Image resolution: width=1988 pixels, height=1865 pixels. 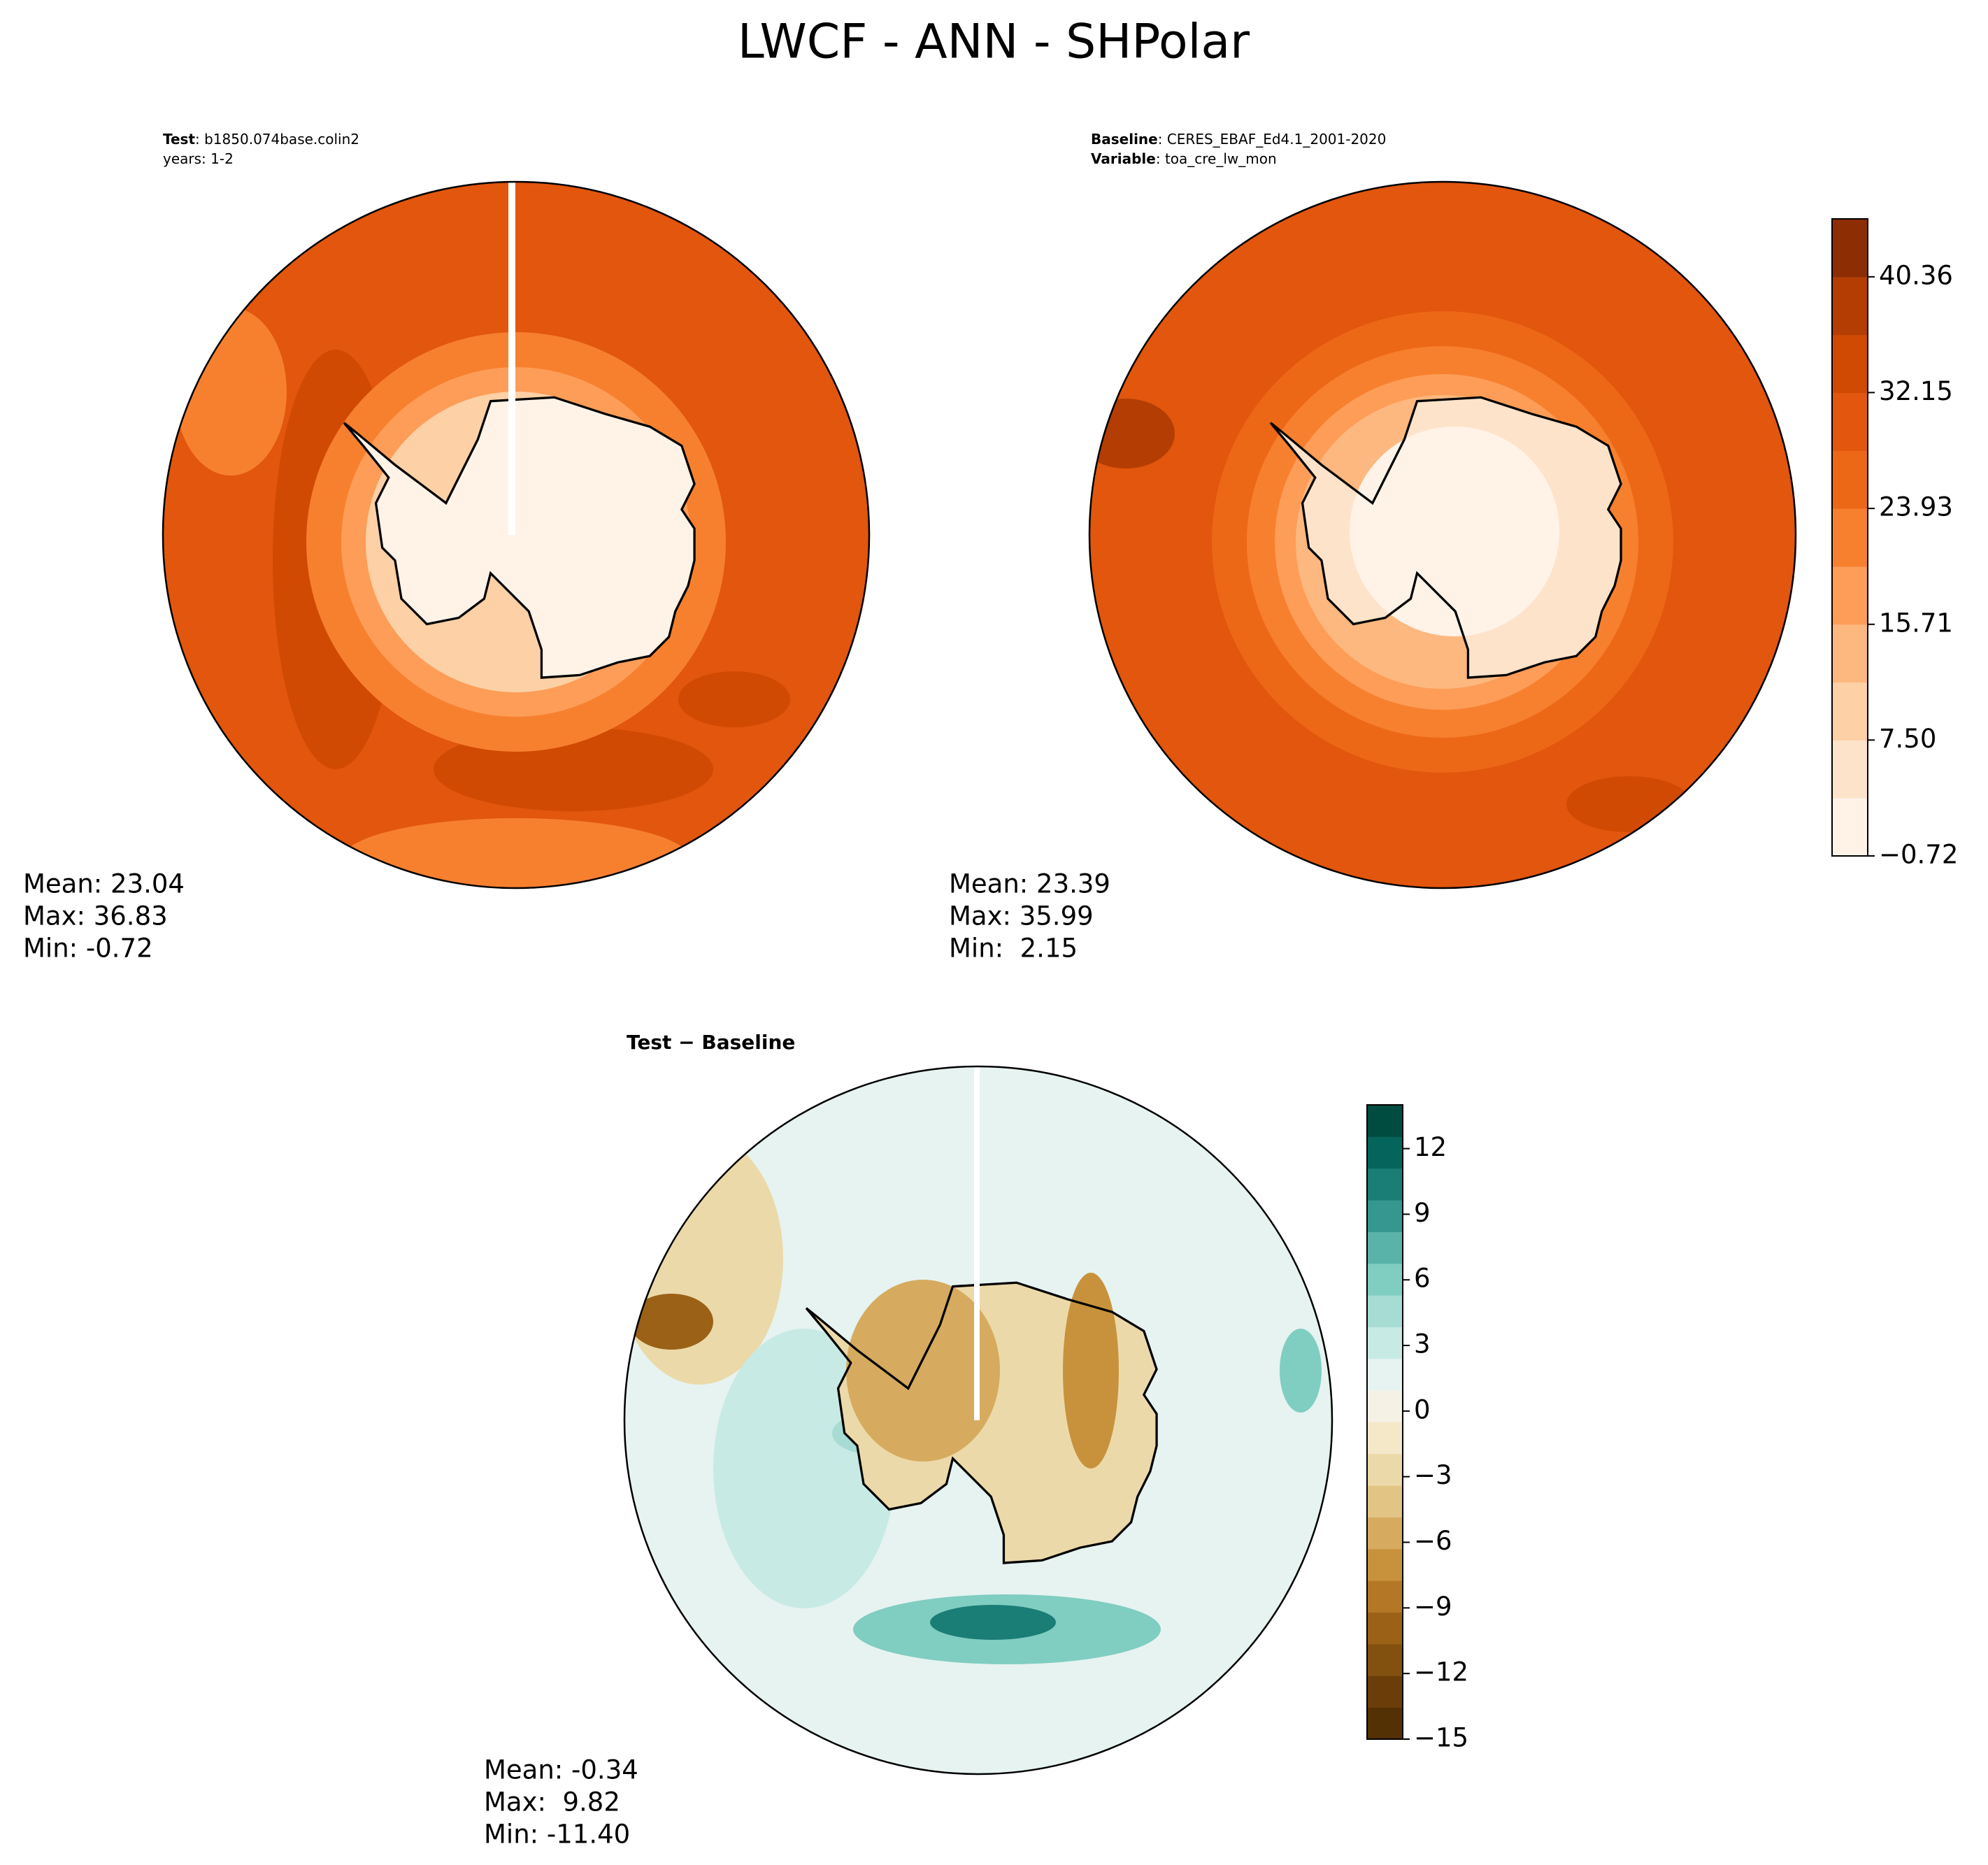 I want to click on colorbar-tick-label: 40.36, so click(x=1916, y=275).